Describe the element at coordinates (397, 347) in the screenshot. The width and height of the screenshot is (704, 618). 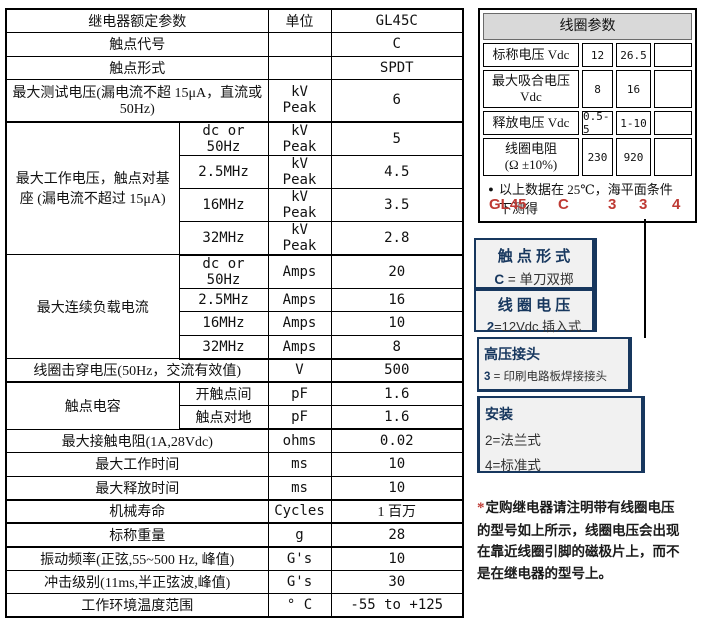
I see `value-cell: 8` at that location.